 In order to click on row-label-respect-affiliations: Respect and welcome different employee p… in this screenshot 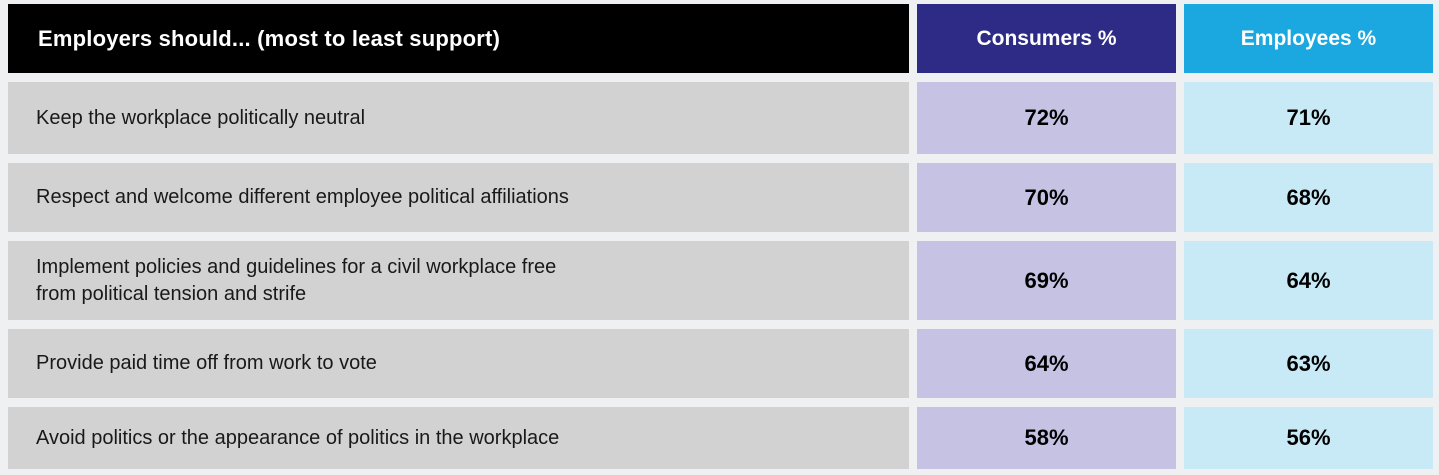, I will do `click(458, 197)`.